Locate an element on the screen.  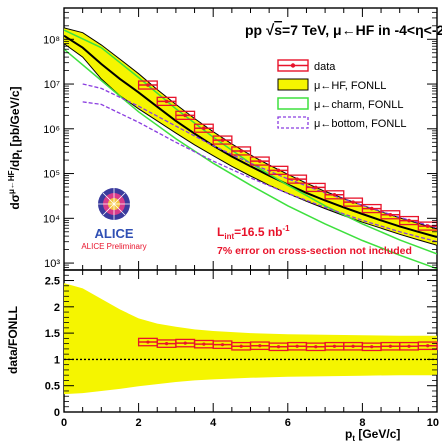
top-y-tick-label: 10⁸ is located at coordinates (51, 40).